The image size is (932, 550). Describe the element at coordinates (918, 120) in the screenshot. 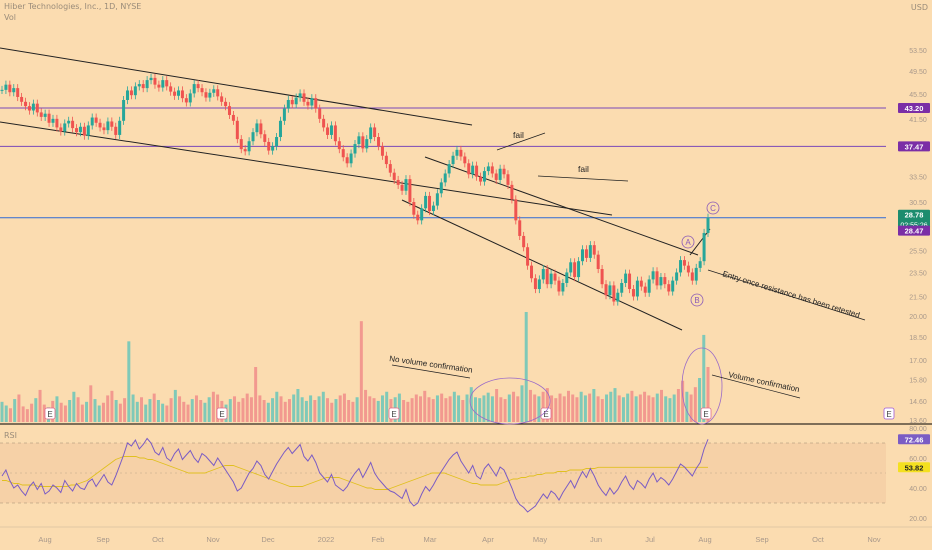

I see `price-axis-tick: 41.50` at that location.